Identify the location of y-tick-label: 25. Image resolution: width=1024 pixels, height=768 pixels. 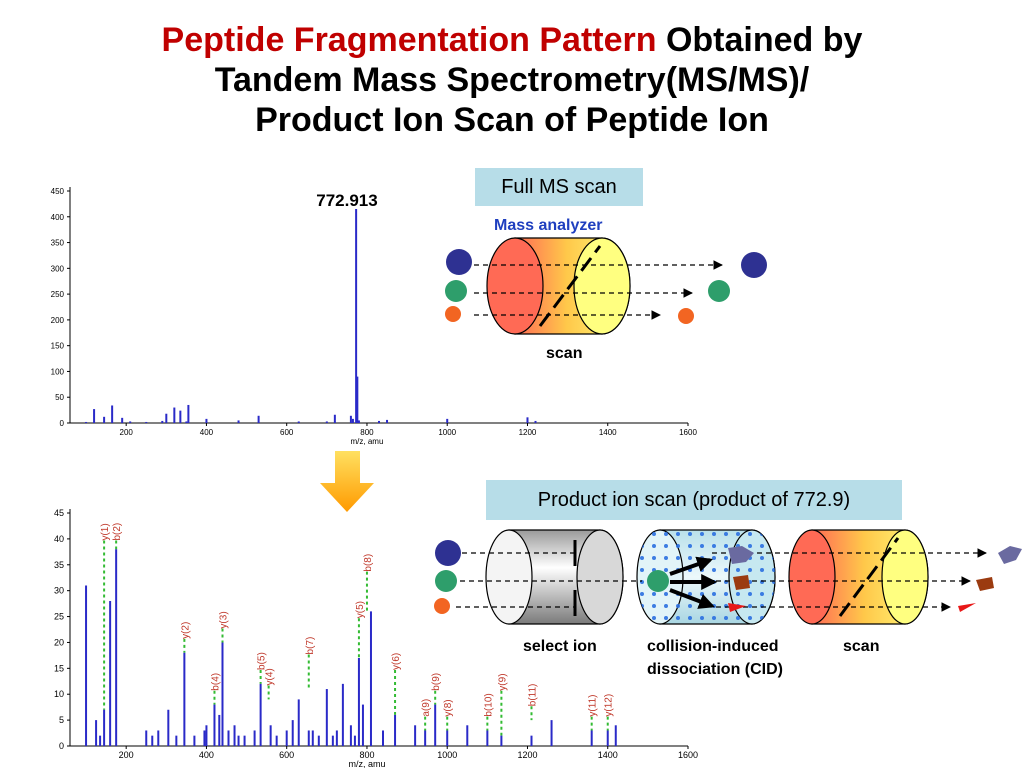
(59, 617).